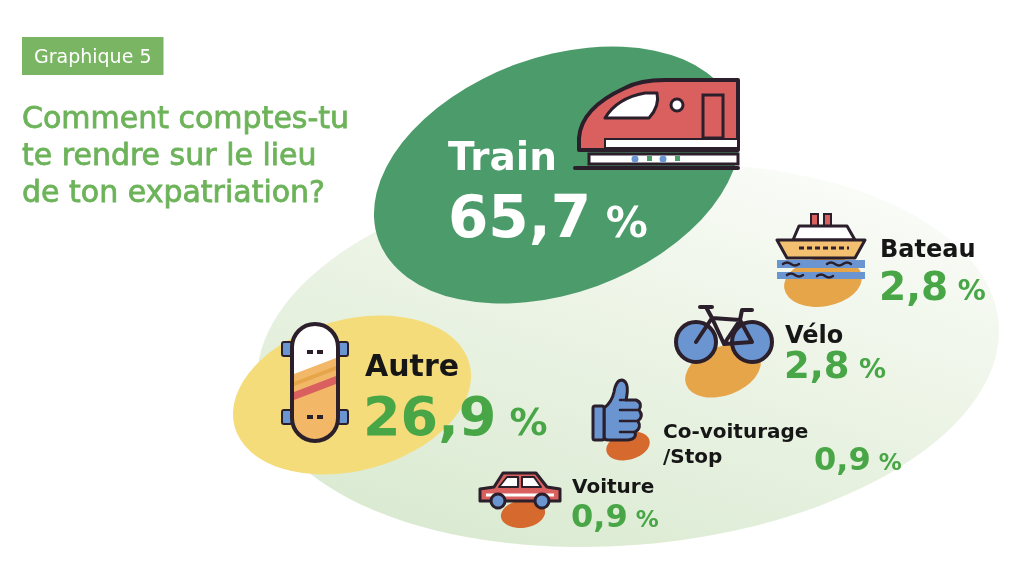 The height and width of the screenshot is (585, 1024). What do you see at coordinates (613, 486) in the screenshot?
I see `category-label: Voiture` at bounding box center [613, 486].